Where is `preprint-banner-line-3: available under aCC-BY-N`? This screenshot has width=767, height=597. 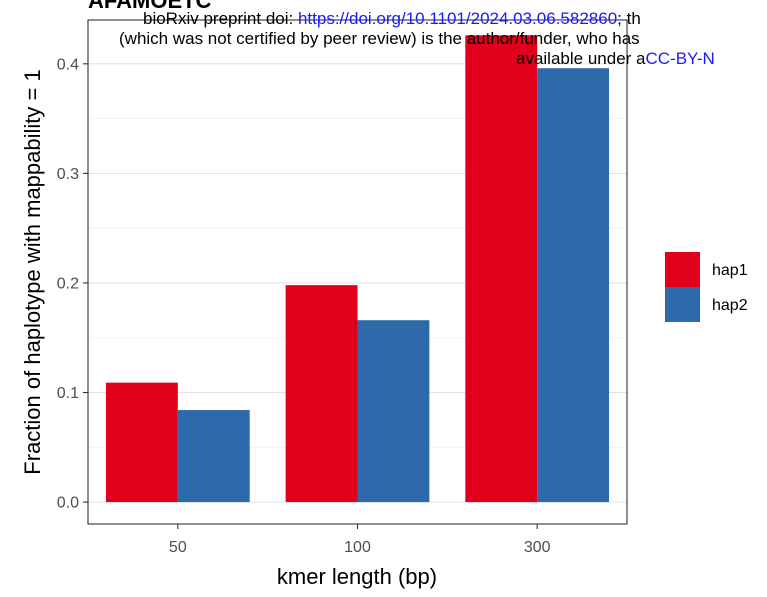 preprint-banner-line-3: available under aCC-BY-N is located at coordinates (615, 59).